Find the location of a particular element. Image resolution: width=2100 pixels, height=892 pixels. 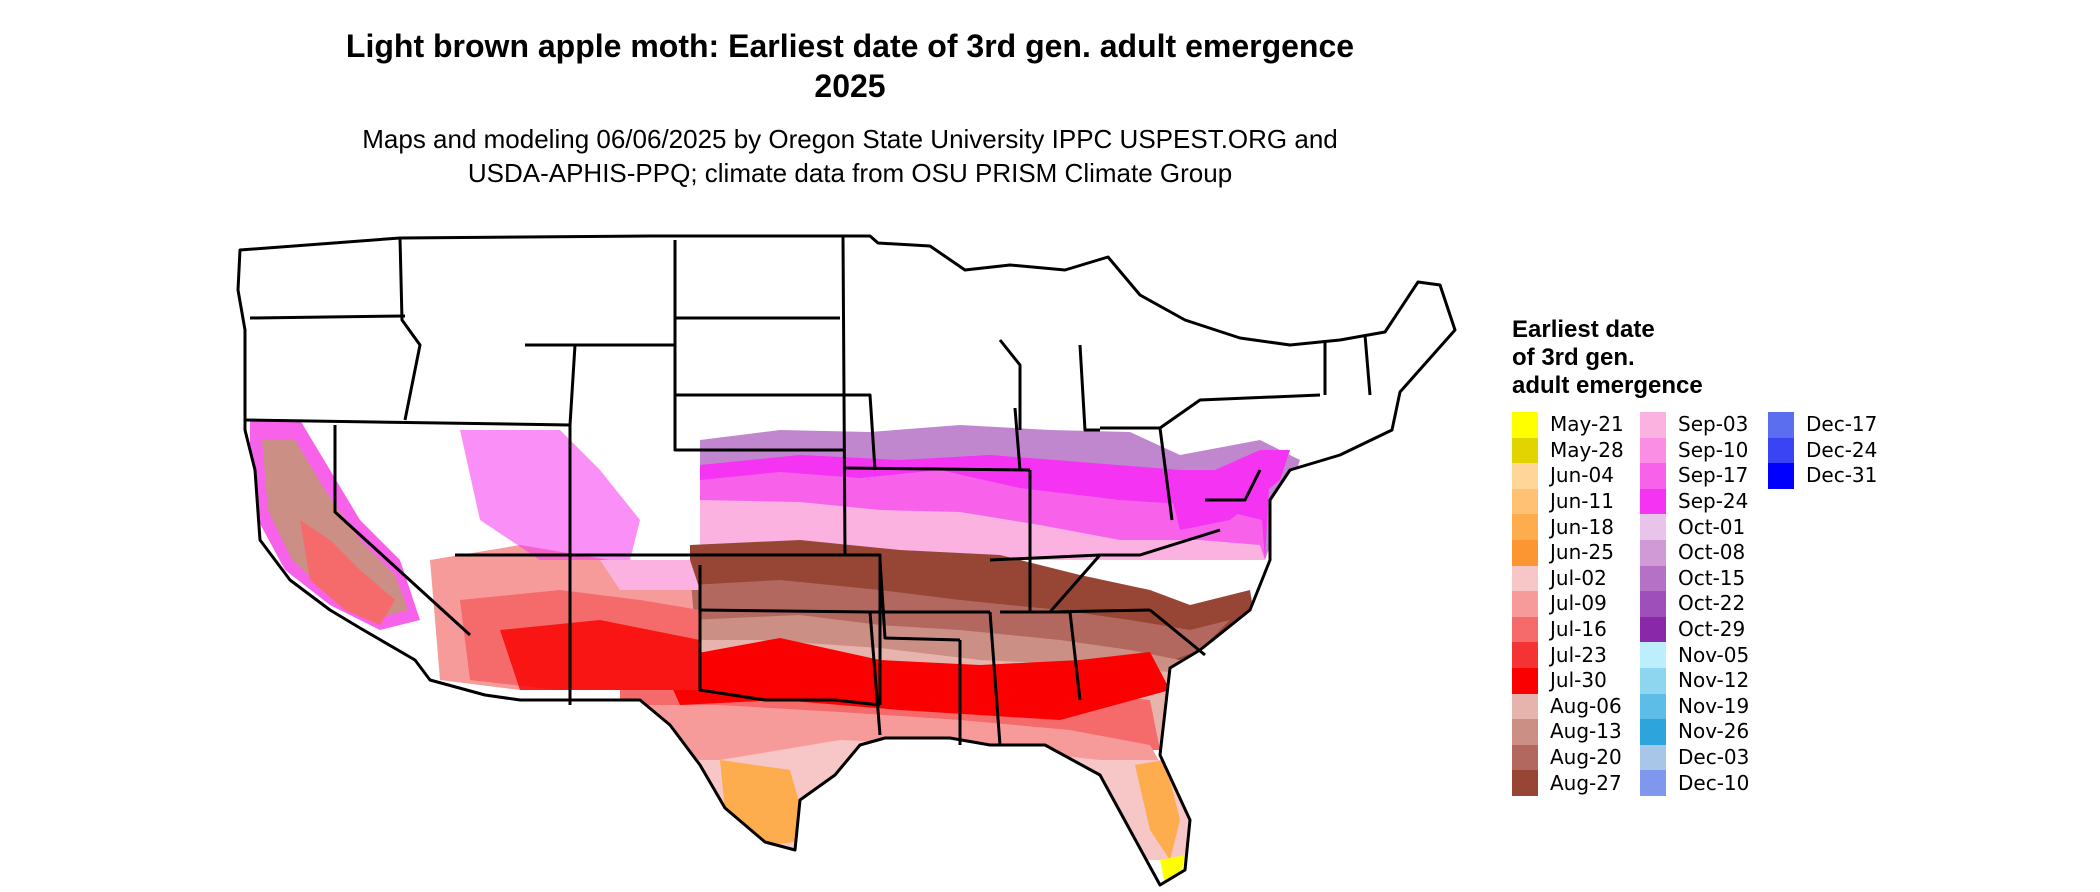

legend-item: Jul-02 is located at coordinates (1592, 578).